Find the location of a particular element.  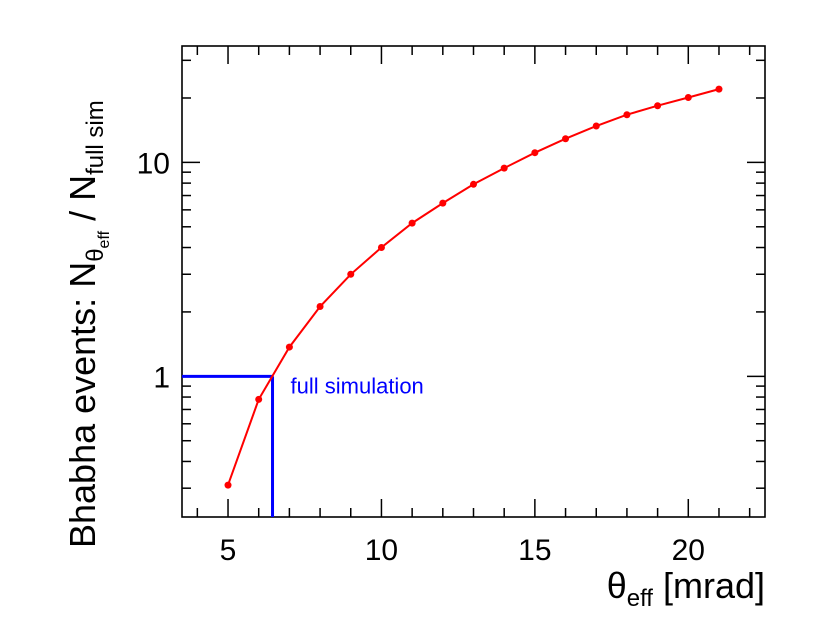

x-tick-label: 10 is located at coordinates (381, 550).